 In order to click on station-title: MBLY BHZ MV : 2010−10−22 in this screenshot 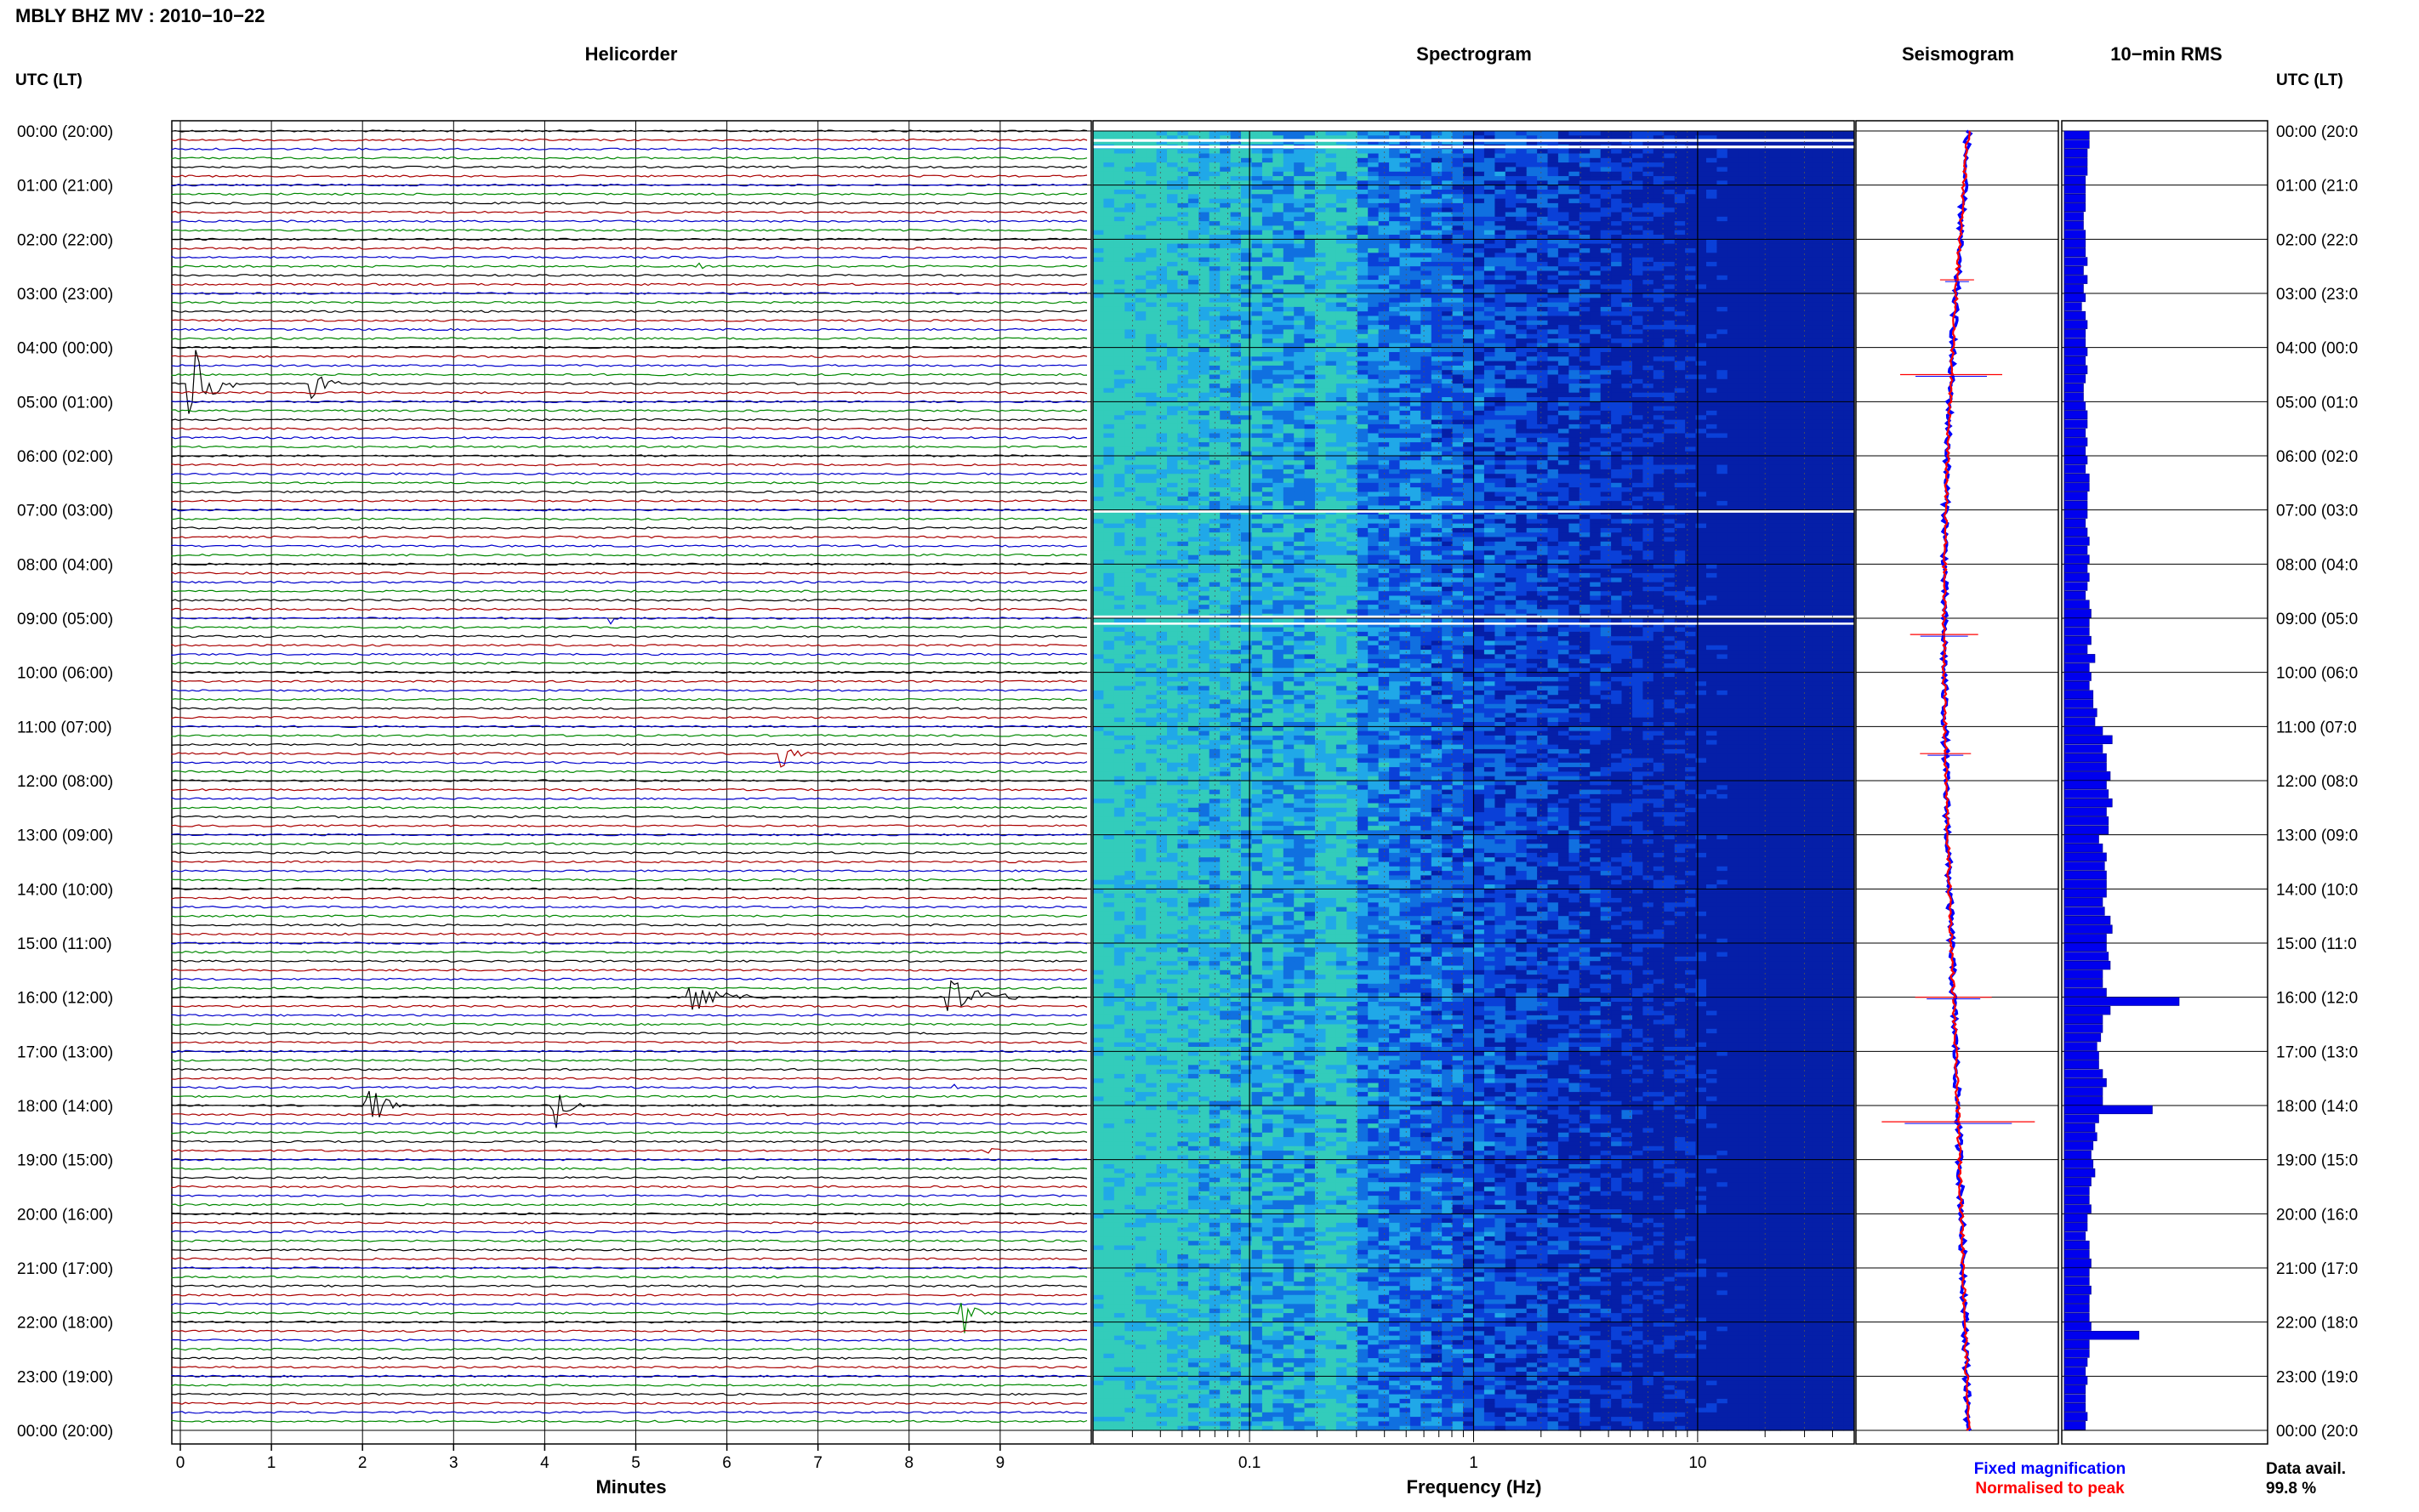, I will do `click(140, 15)`.